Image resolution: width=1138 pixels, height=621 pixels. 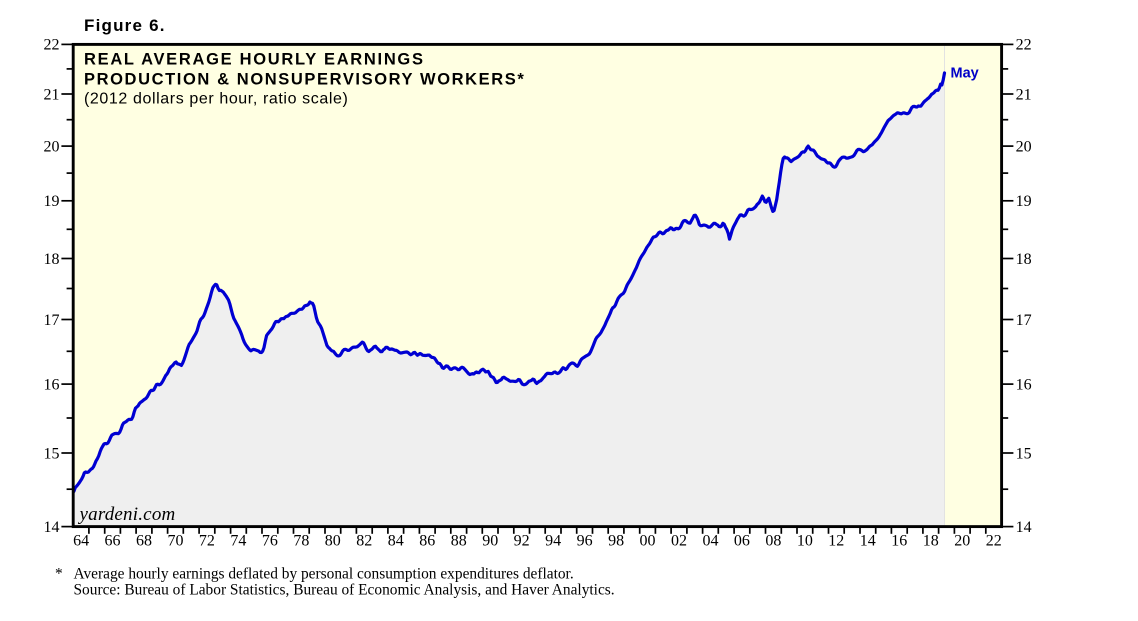 I want to click on svg-text: 76, so click(x=270, y=541).